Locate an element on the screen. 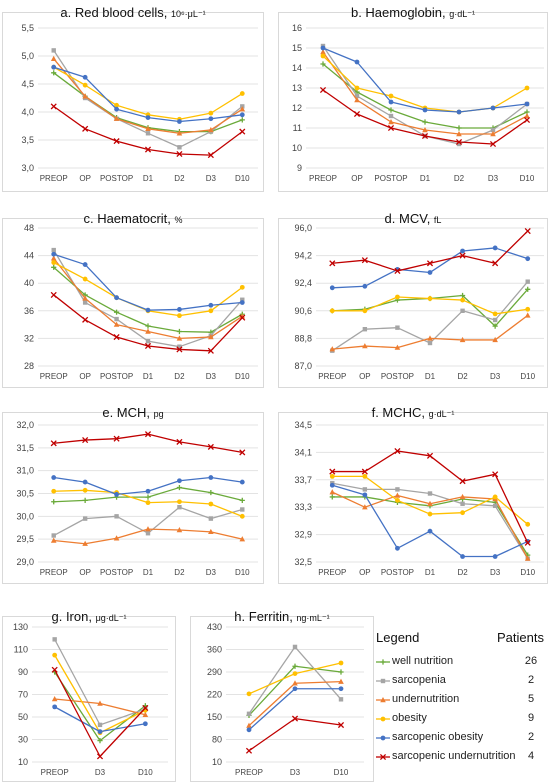 This screenshot has height=784, width=550. y-tick-label: 32,9 is located at coordinates (303, 535).